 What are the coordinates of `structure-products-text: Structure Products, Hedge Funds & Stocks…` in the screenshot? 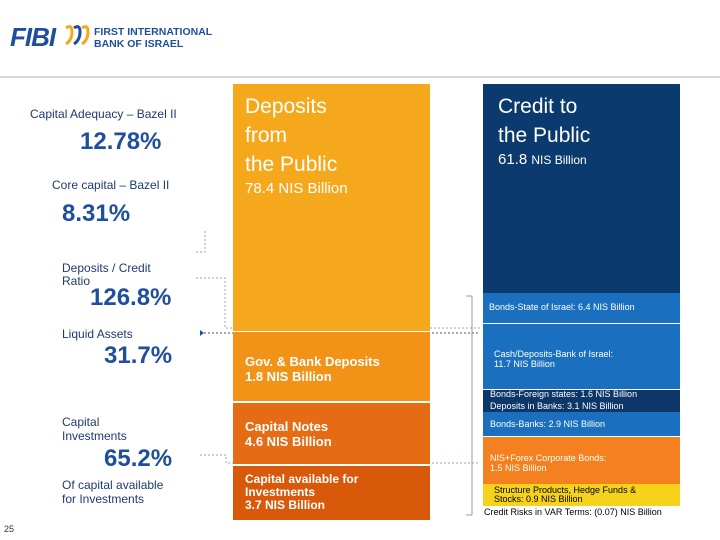 It's located at (565, 495).